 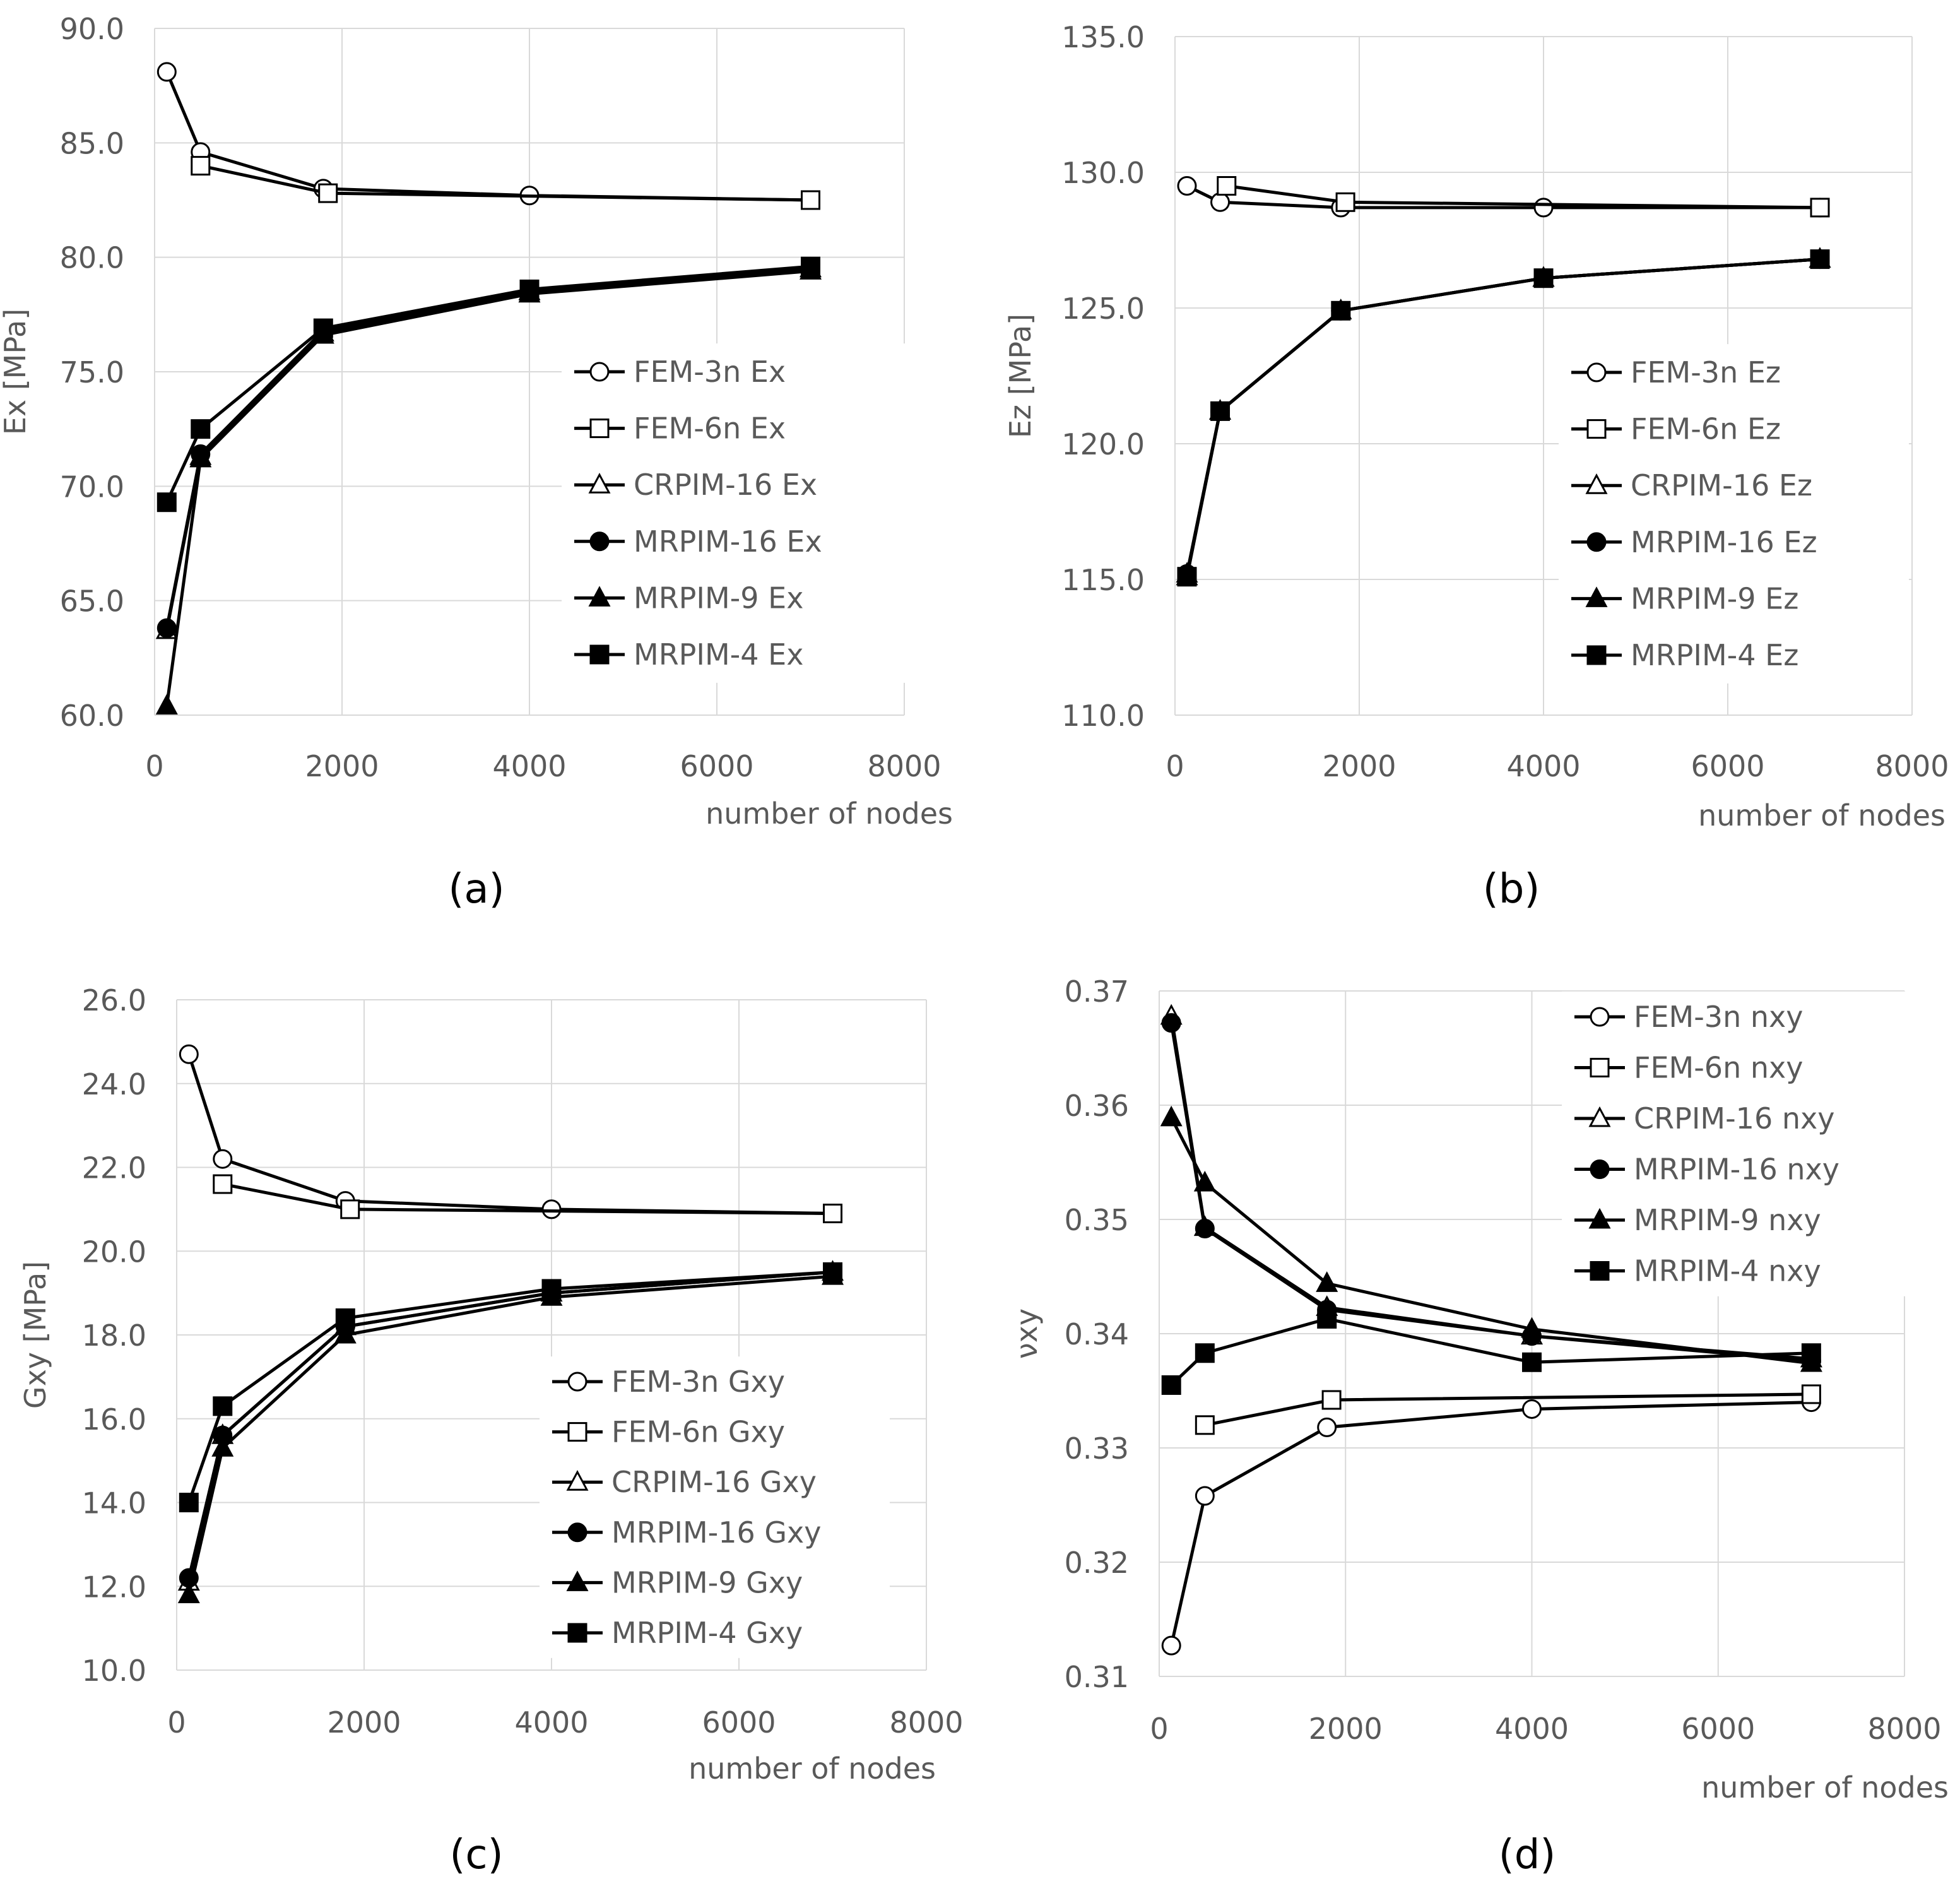 I want to click on y-tick-label: 24.0, so click(x=114, y=1084).